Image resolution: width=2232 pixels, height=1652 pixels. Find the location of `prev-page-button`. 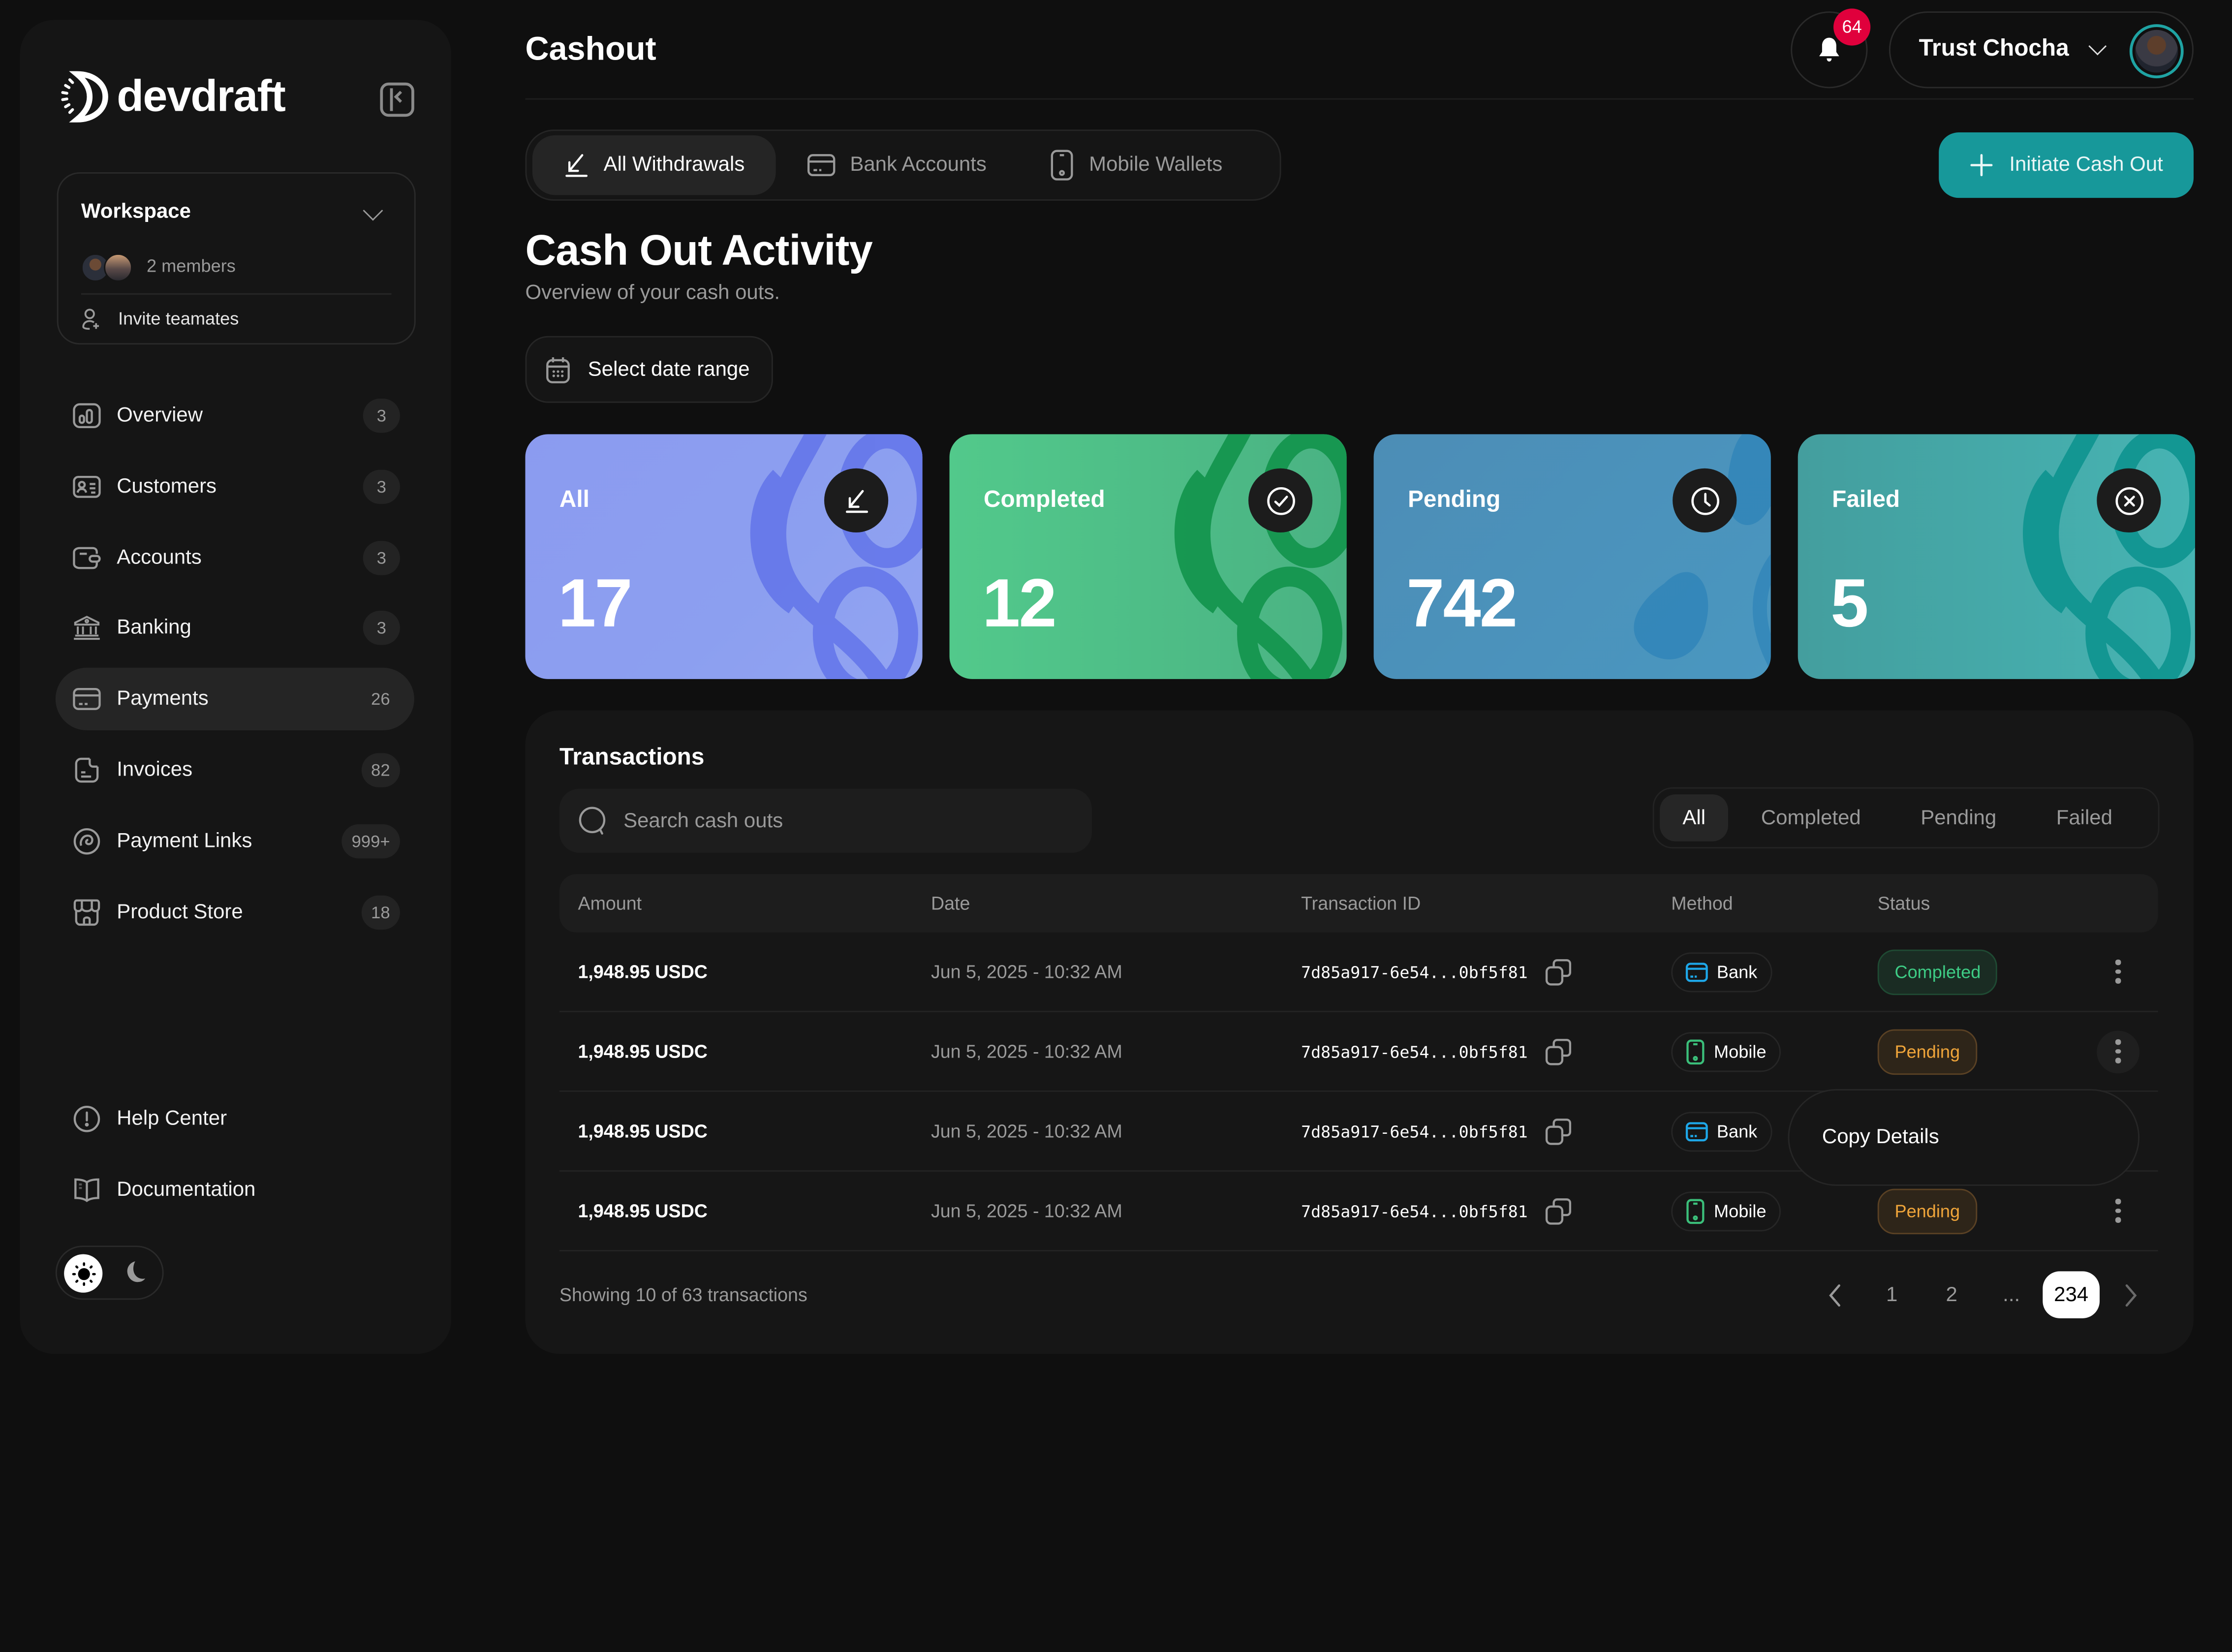

prev-page-button is located at coordinates (1834, 1294).